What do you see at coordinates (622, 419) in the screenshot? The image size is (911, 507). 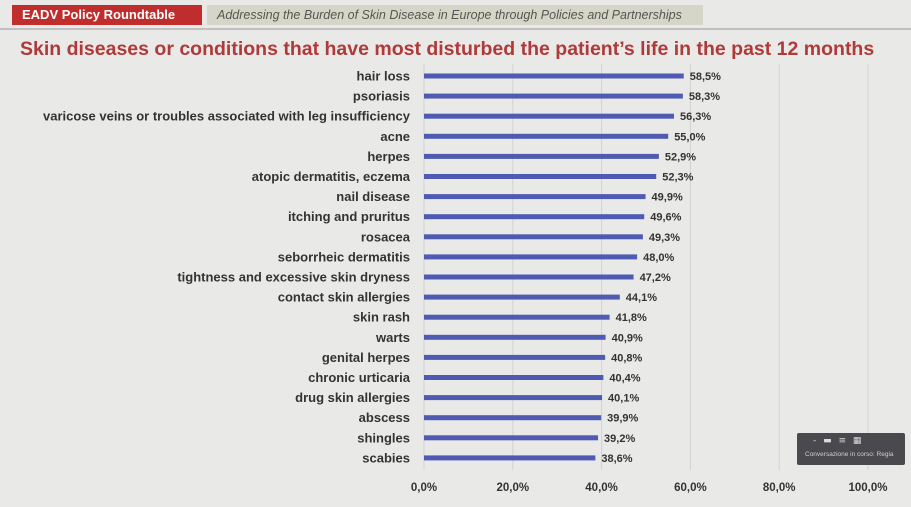 I see `value-label: 39,9%` at bounding box center [622, 419].